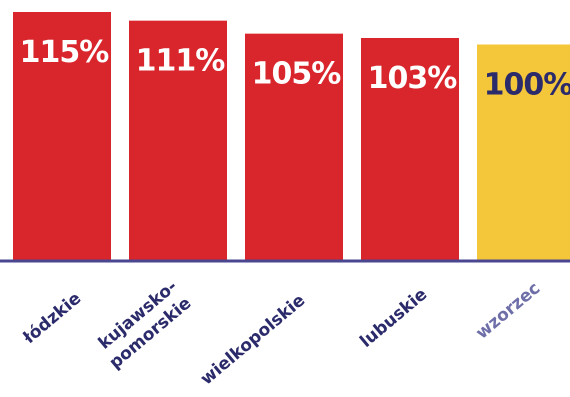  I want to click on category-label-3: wielkopolskie, so click(253, 340).